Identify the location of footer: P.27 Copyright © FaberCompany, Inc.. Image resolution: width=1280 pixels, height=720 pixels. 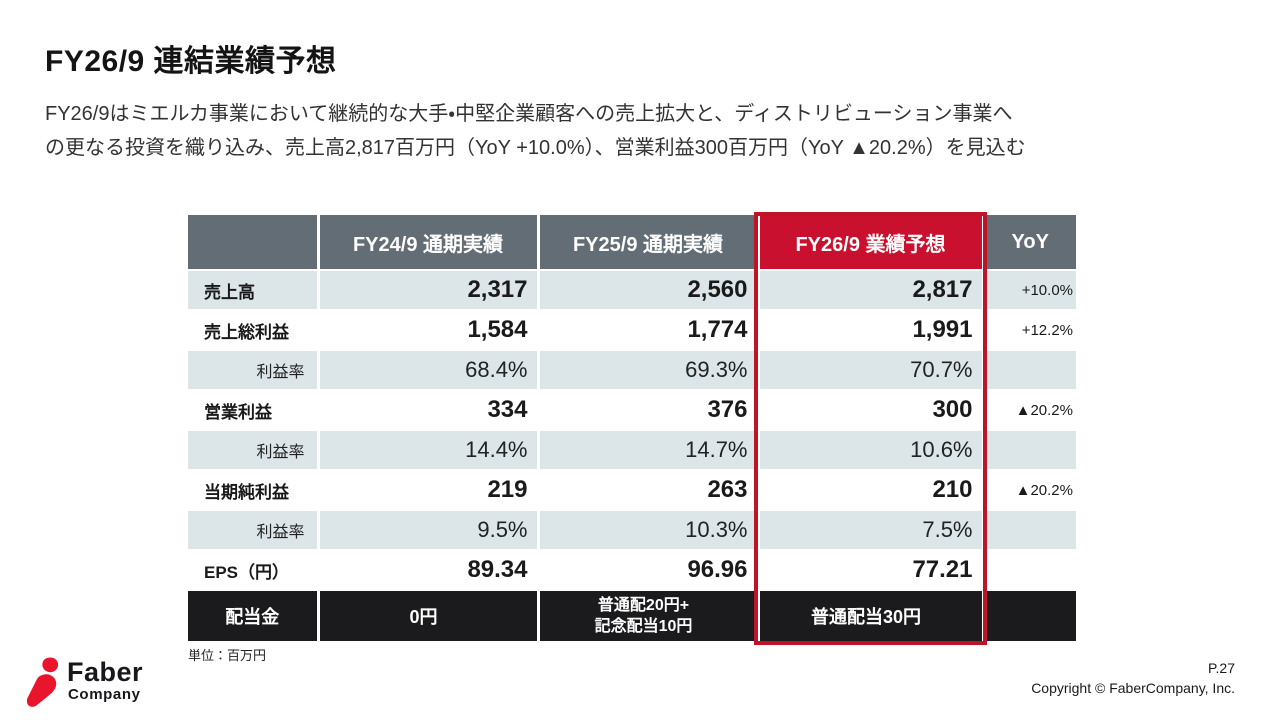
(1133, 678).